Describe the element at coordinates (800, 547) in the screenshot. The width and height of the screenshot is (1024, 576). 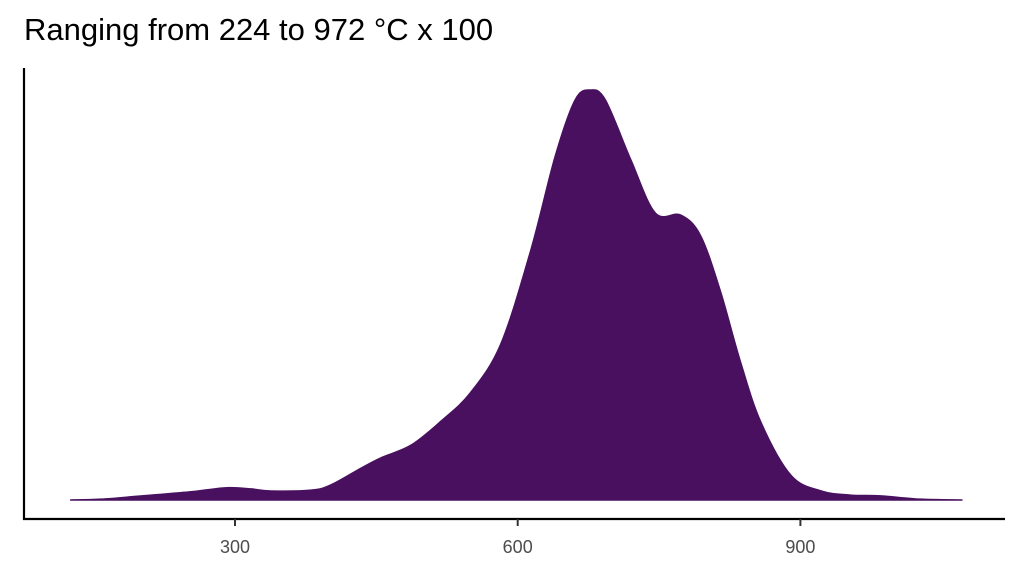
I see `x-tick-label: 900` at that location.